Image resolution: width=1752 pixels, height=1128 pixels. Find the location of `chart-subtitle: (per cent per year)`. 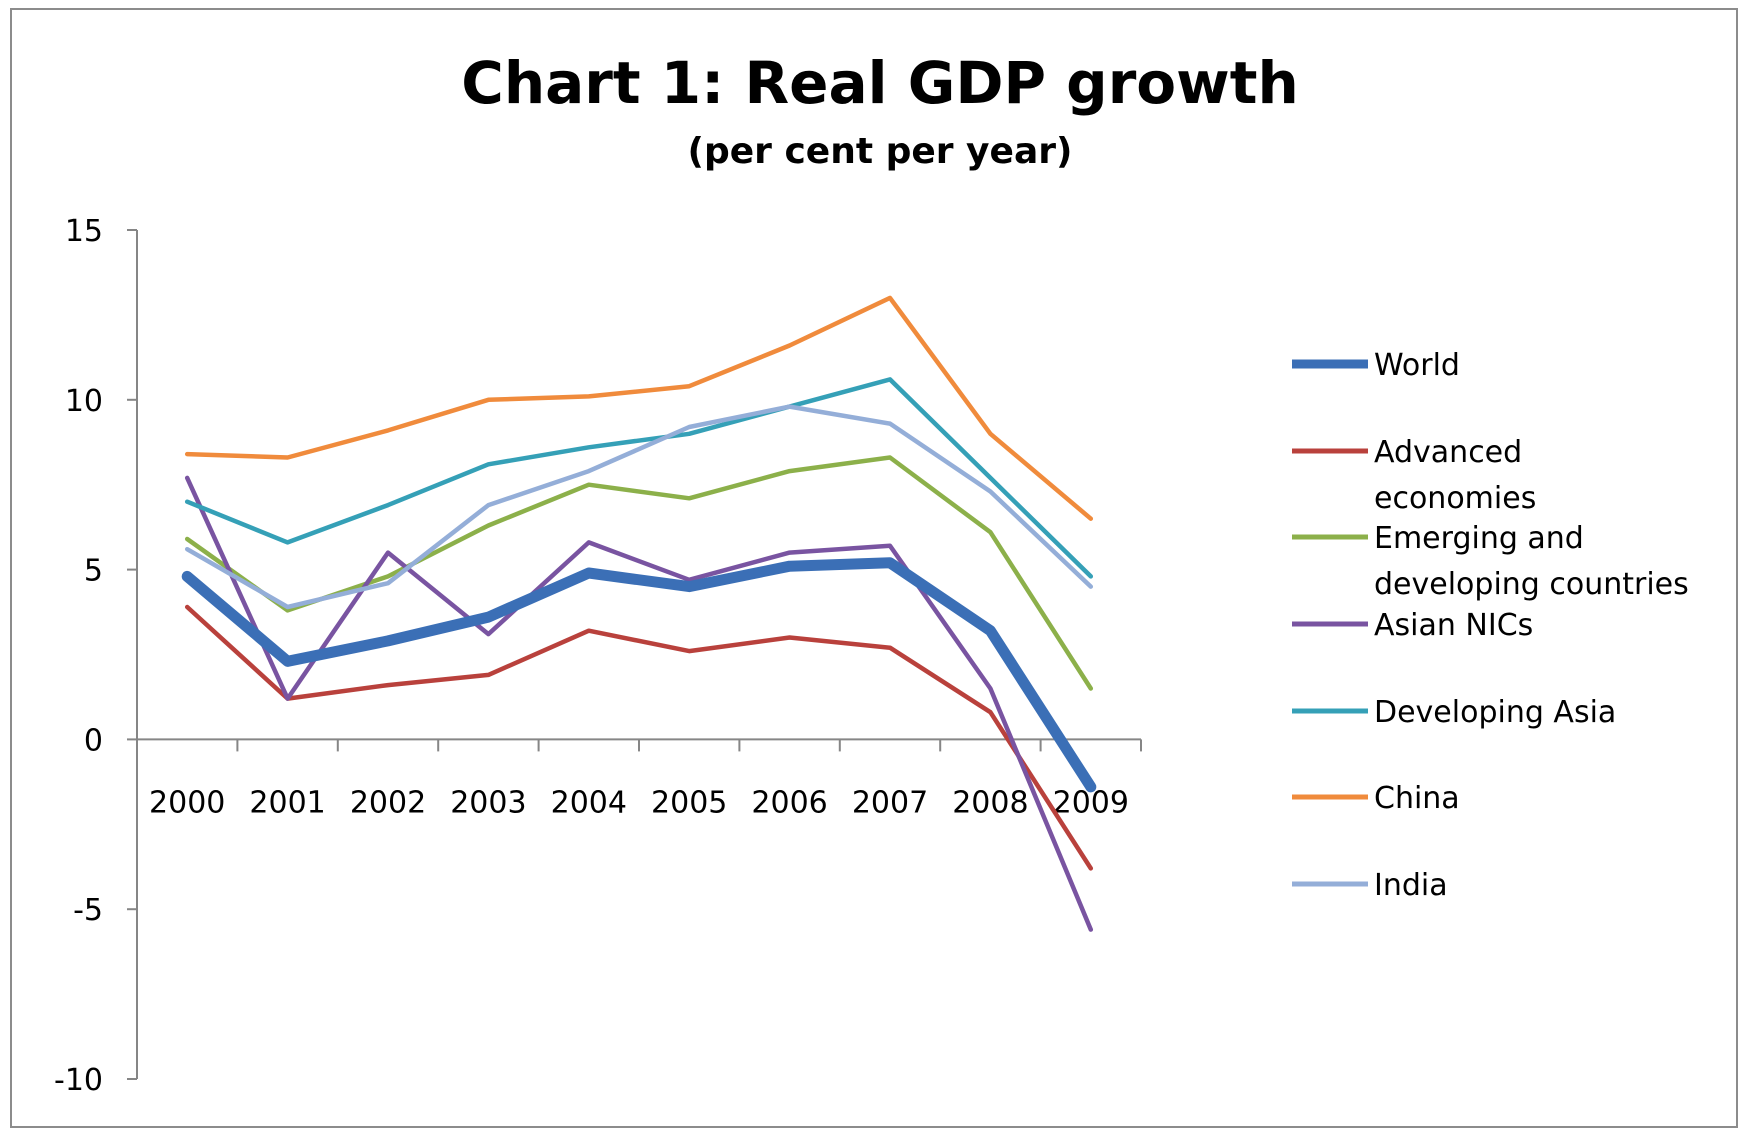

chart-subtitle: (per cent per year) is located at coordinates (880, 151).